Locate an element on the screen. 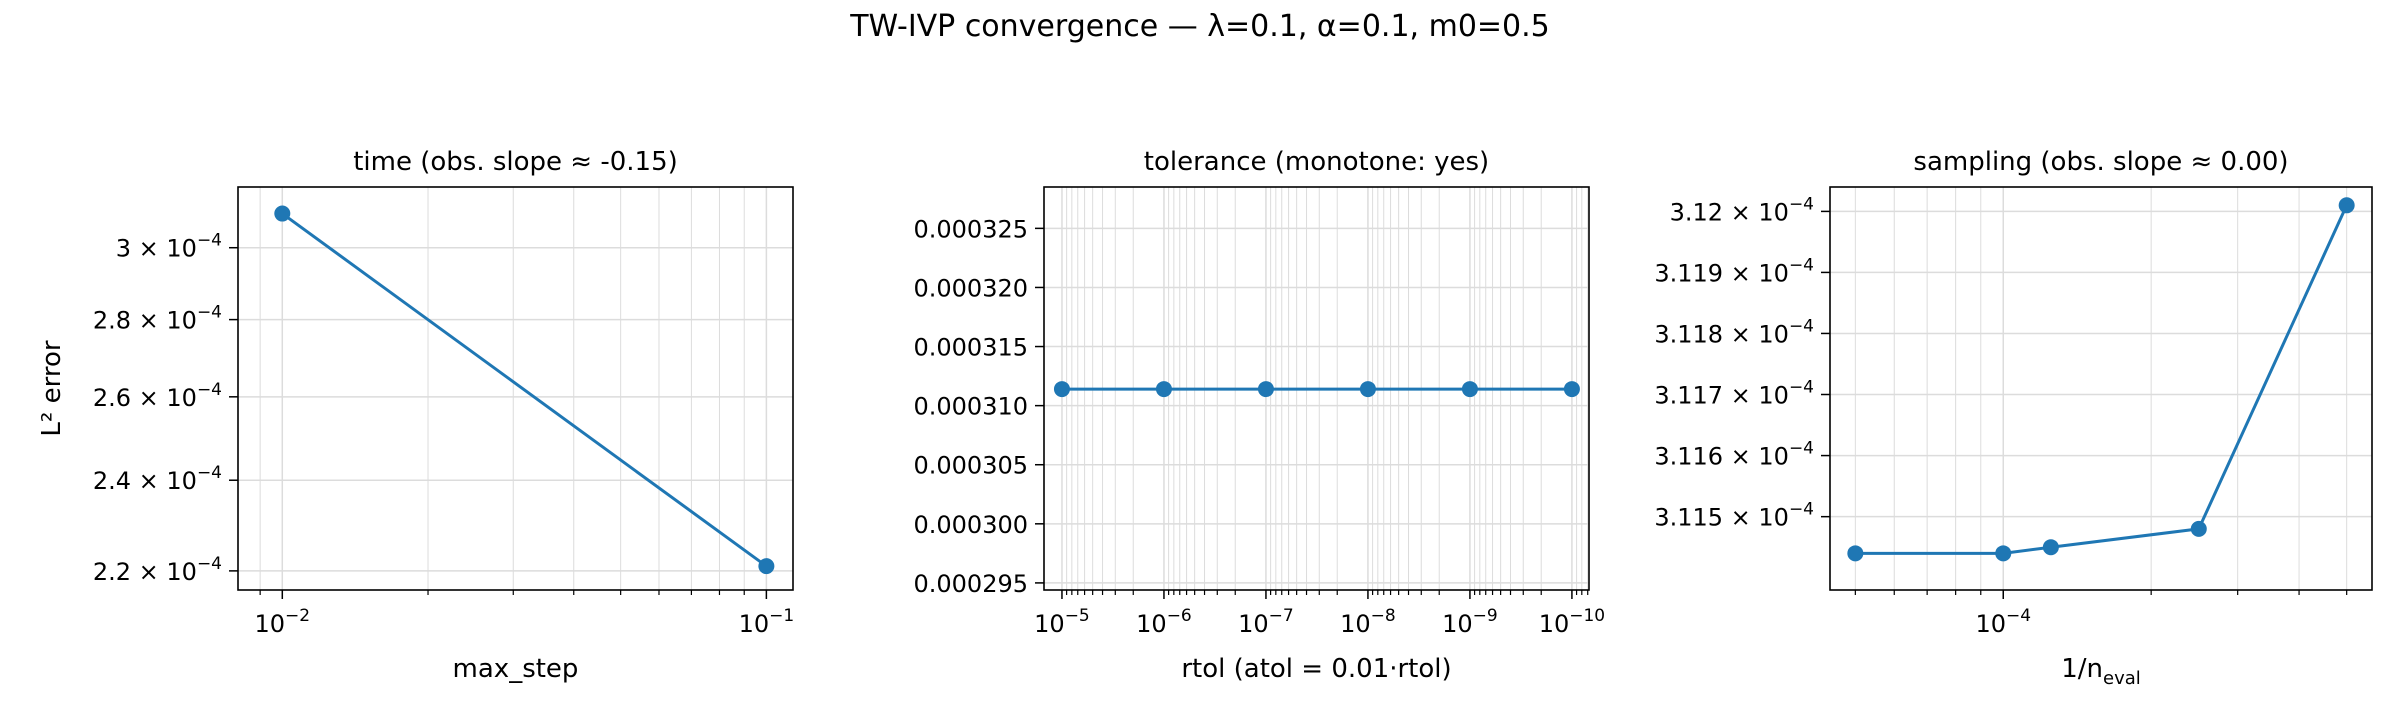  panel-title: sampling (obs. slope ≈ 0.00) is located at coordinates (2100, 162).